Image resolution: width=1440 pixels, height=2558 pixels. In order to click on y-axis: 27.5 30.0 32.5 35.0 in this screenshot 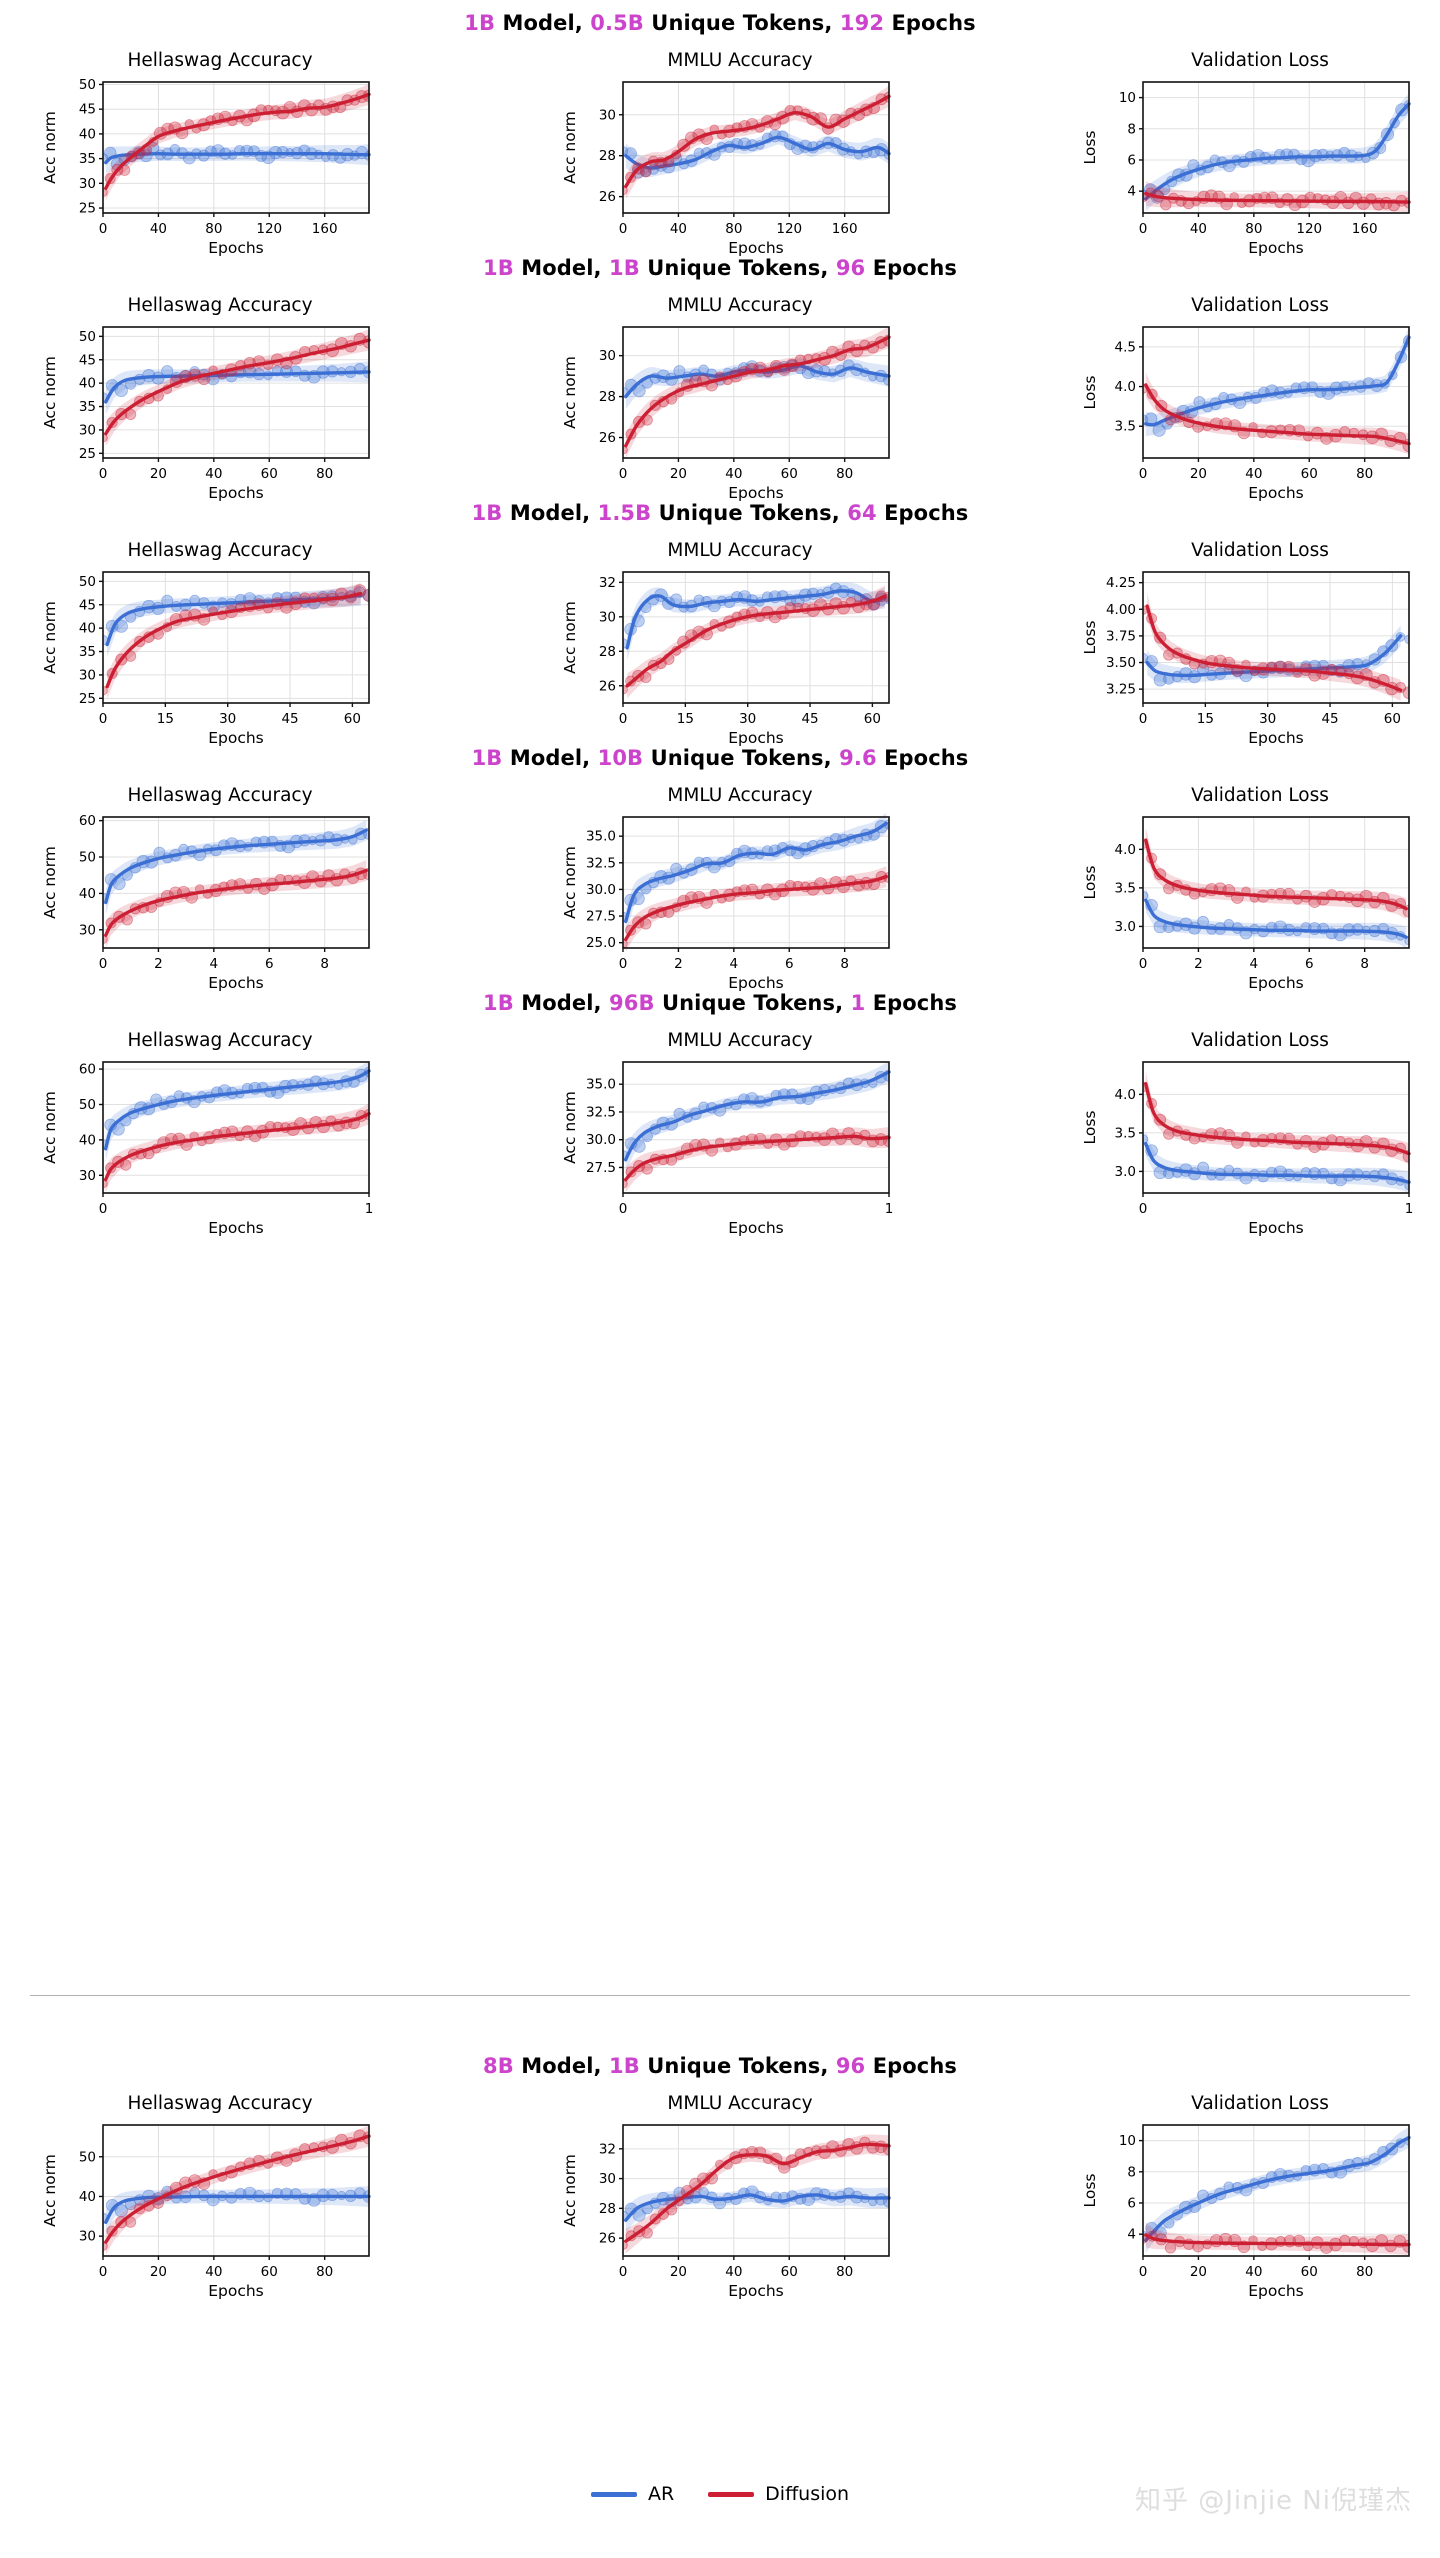, I will do `click(604, 1126)`.